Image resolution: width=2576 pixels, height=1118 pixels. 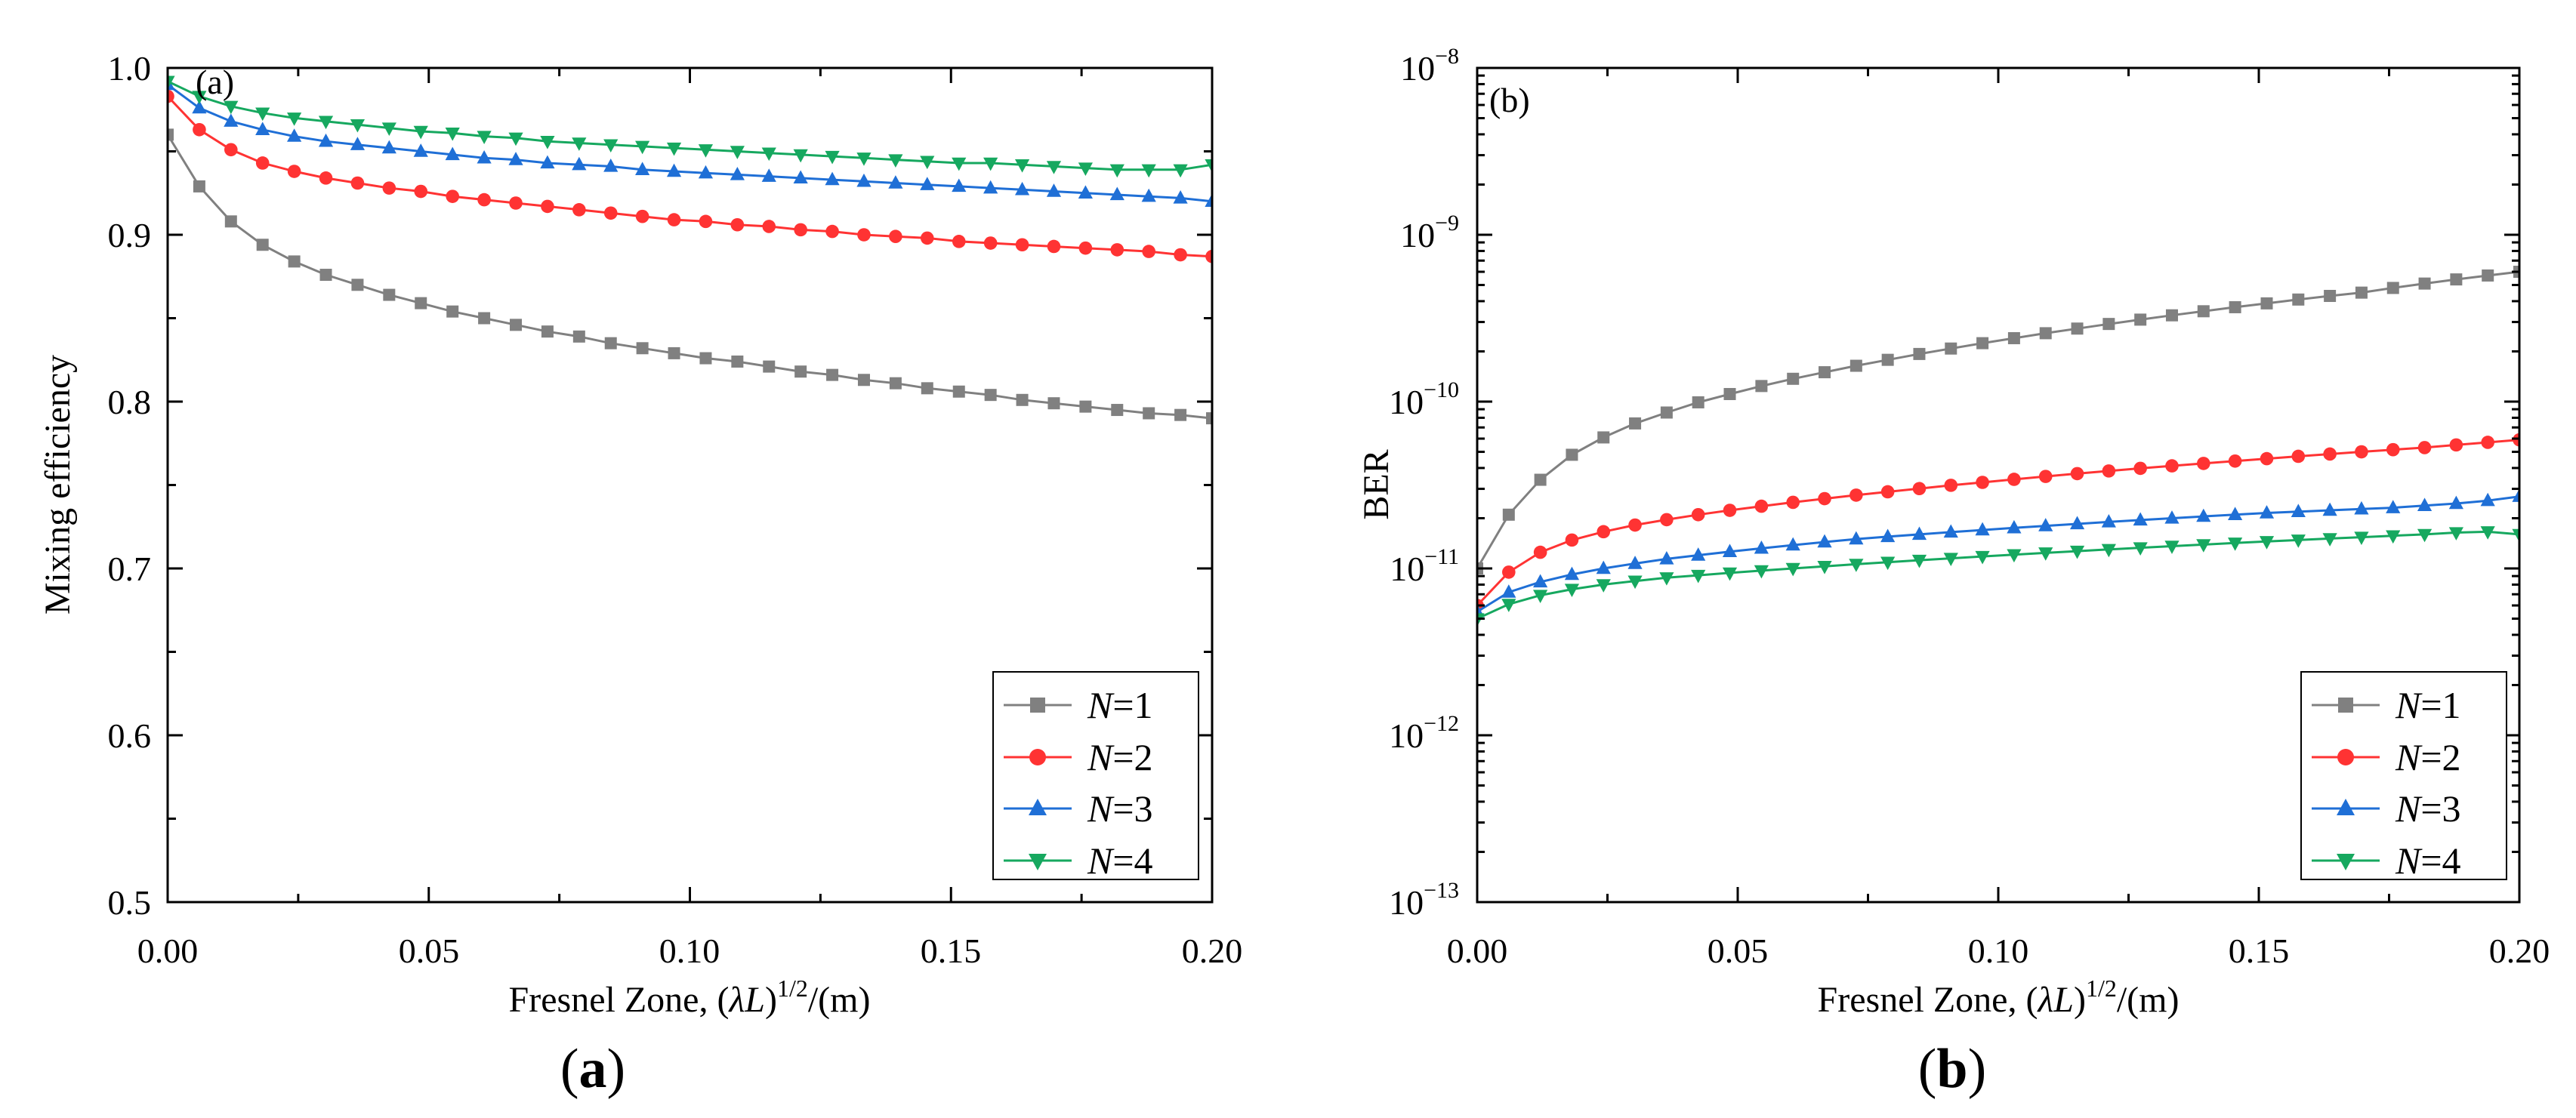 I want to click on chart-b-series-group, so click(x=1998, y=446).